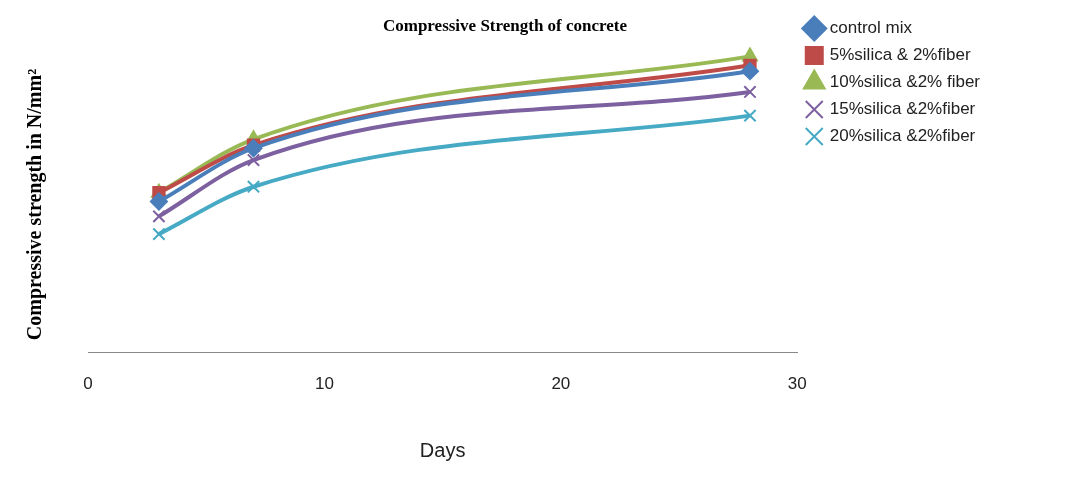  Describe the element at coordinates (900, 55) in the screenshot. I see `legend-label: 5%silica & 2%fiber` at that location.